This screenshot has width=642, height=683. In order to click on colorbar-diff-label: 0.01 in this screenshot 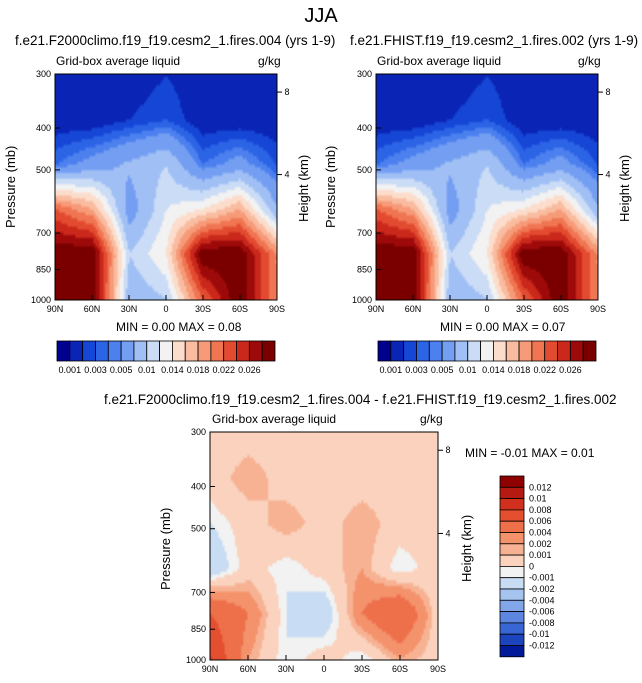, I will do `click(538, 499)`.